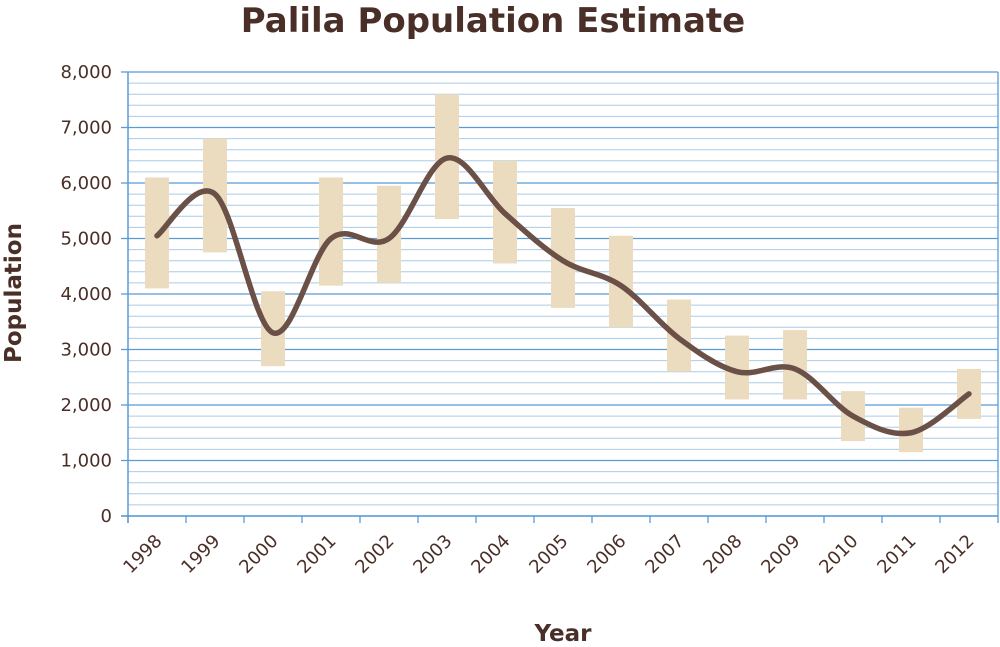 This screenshot has height=647, width=1000. Describe the element at coordinates (780, 554) in the screenshot. I see `x-tick-label: 2009` at that location.